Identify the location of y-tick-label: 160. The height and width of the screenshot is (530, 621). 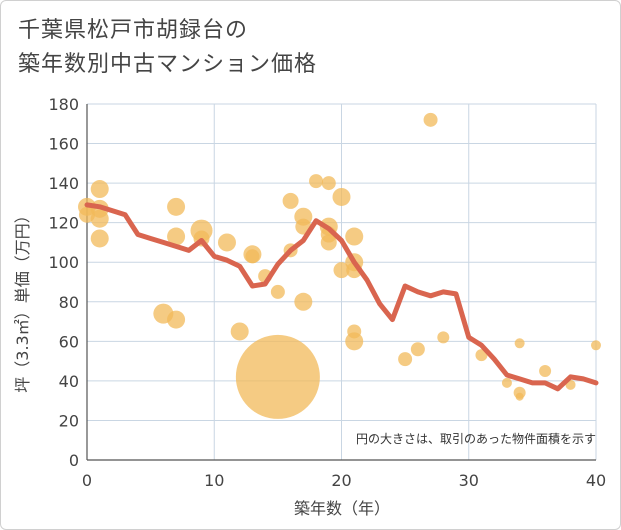
(63, 144).